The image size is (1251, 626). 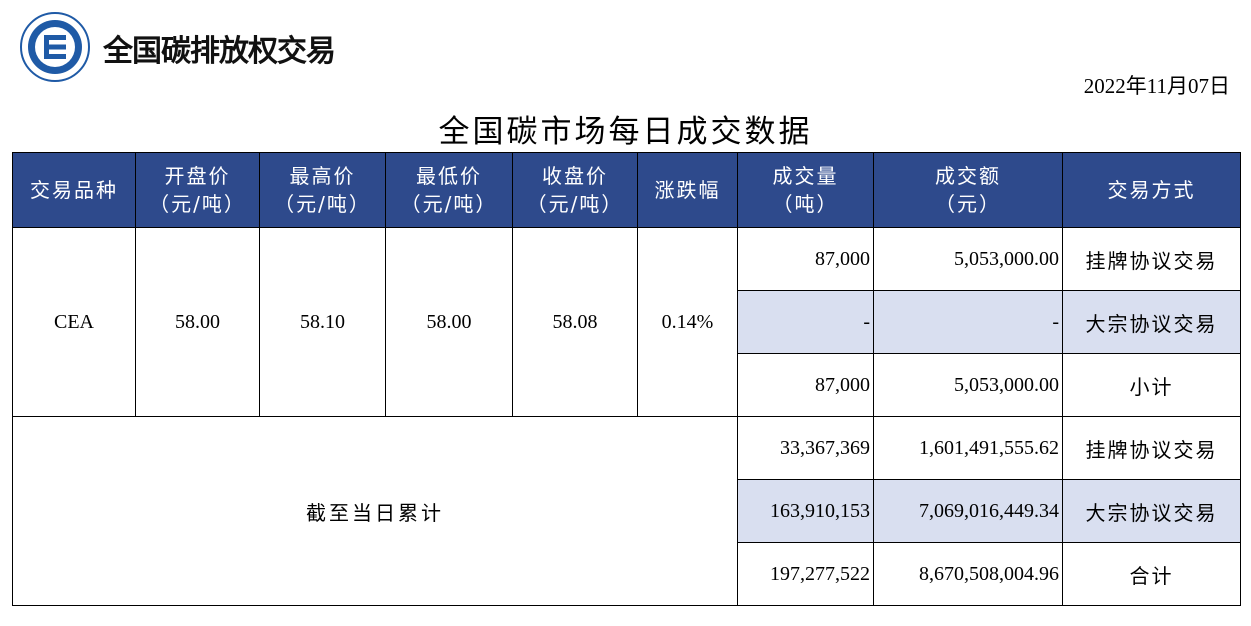 I want to click on amount-cell: -, so click(x=968, y=322).